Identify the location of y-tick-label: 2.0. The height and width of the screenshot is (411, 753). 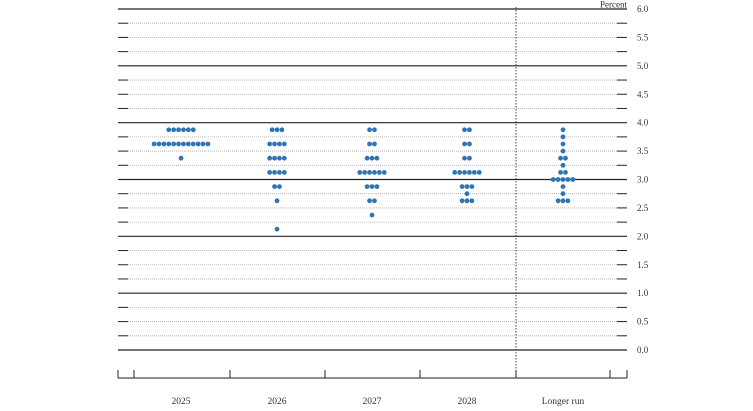
(643, 236).